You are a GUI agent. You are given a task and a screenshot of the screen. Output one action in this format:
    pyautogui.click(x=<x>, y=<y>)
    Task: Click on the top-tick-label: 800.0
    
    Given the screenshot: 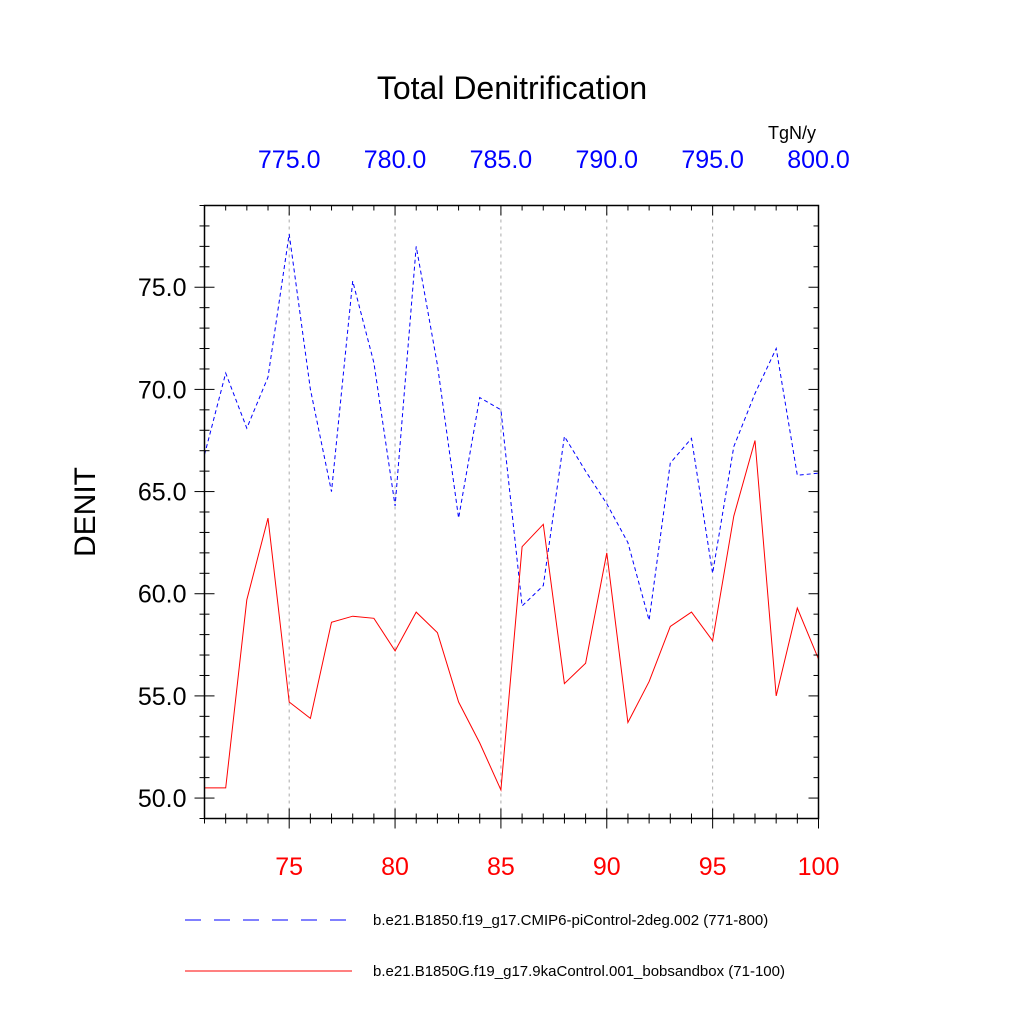 What is the action you would take?
    pyautogui.click(x=818, y=160)
    